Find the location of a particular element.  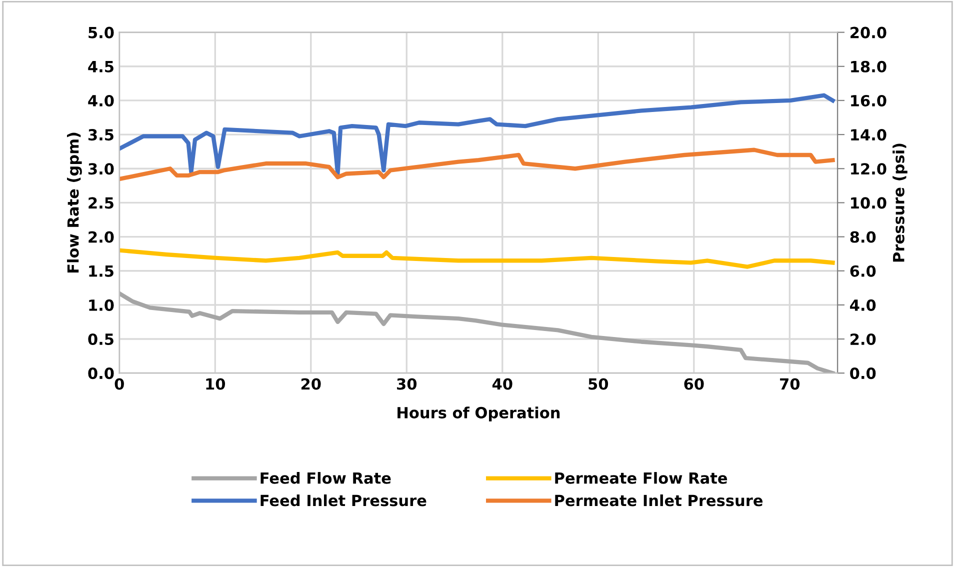

y-tick-label: 5.0 is located at coordinates (101, 32).